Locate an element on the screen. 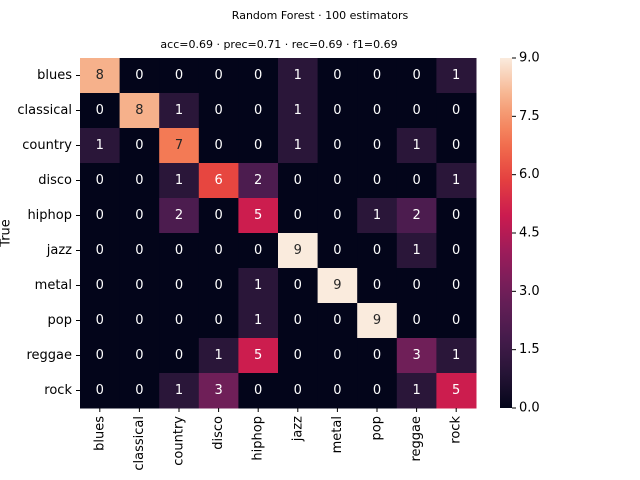 This screenshot has width=640, height=480. y-tick-label: classical is located at coordinates (44, 110).